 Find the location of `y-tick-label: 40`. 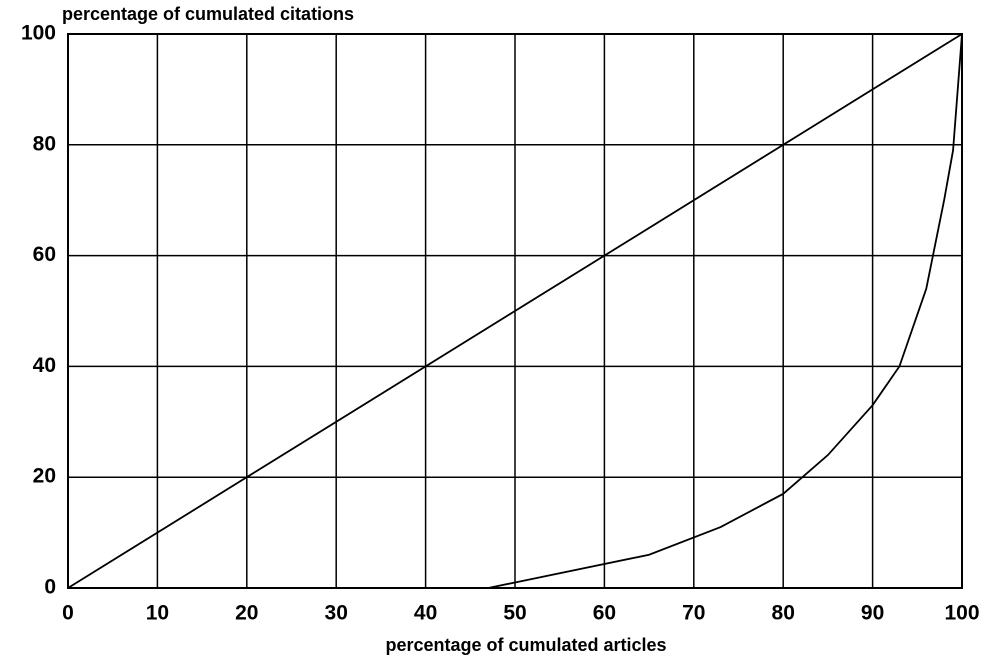

y-tick-label: 40 is located at coordinates (44, 365).